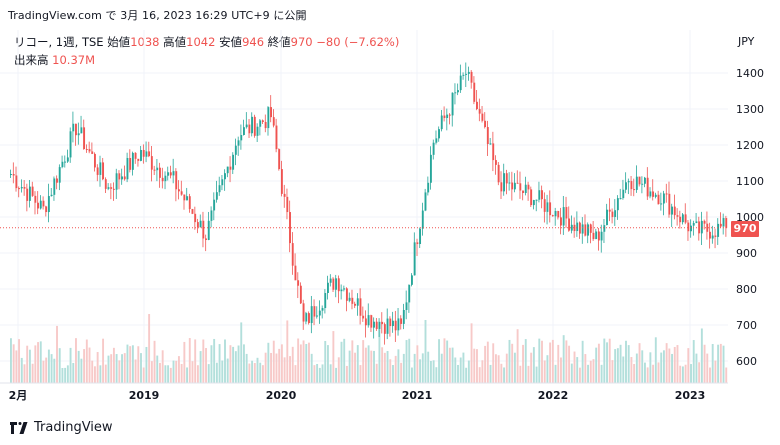  Describe the element at coordinates (31, 60) in the screenshot. I see `volume-label: 出来高` at that location.